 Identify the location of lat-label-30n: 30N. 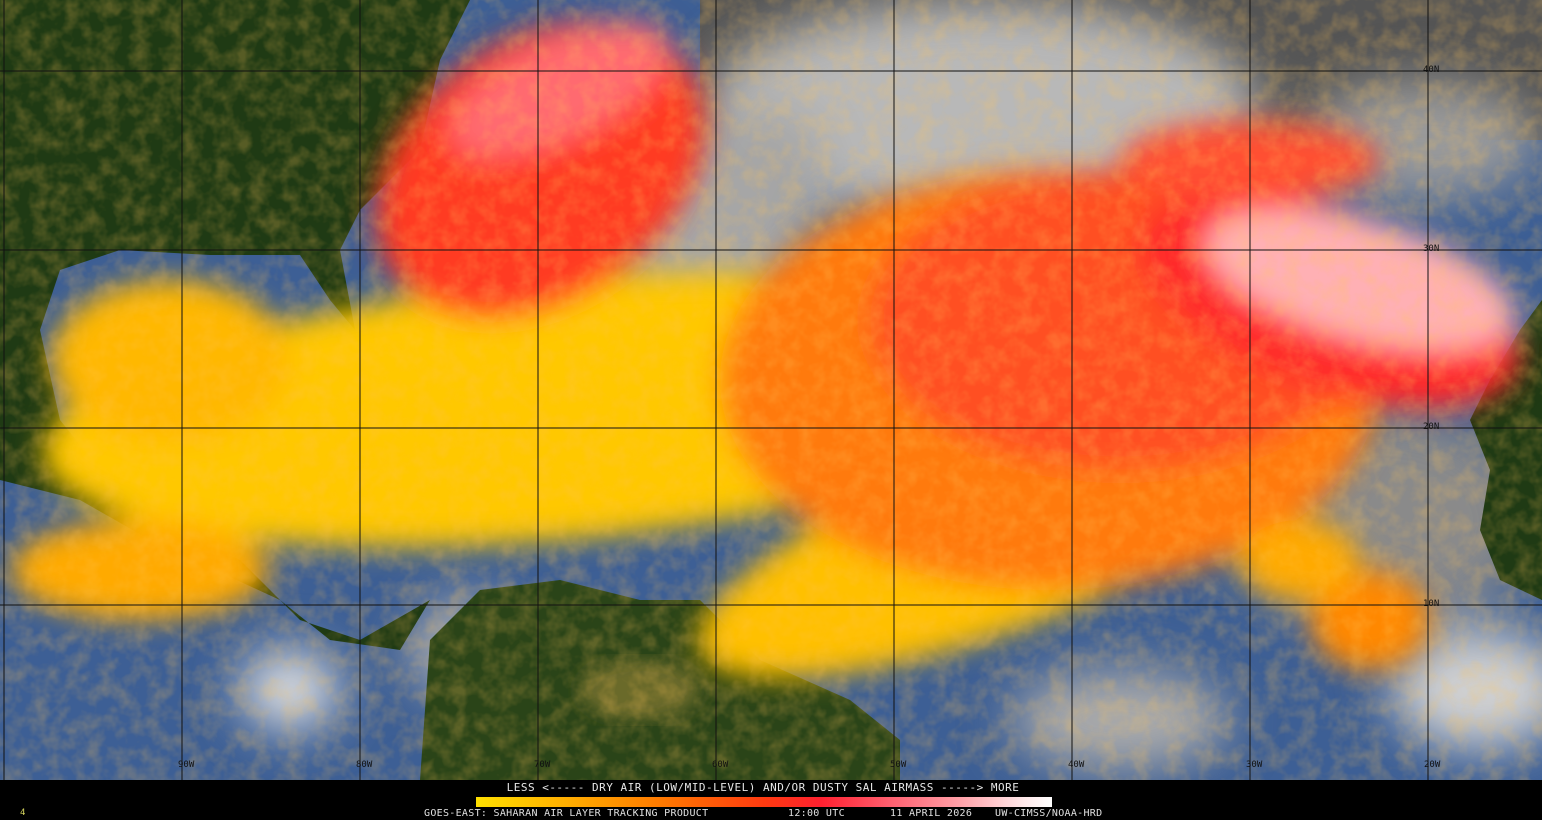
(1431, 249).